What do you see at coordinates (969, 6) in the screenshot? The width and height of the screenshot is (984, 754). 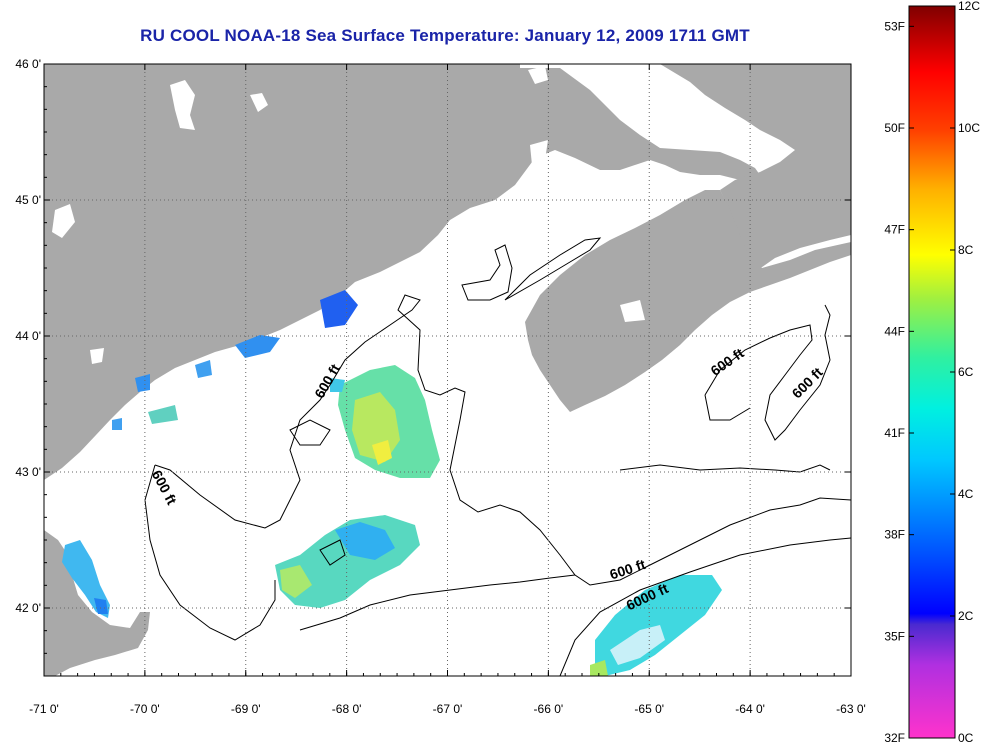 I see `colorbar-celsius-label: 12C` at bounding box center [969, 6].